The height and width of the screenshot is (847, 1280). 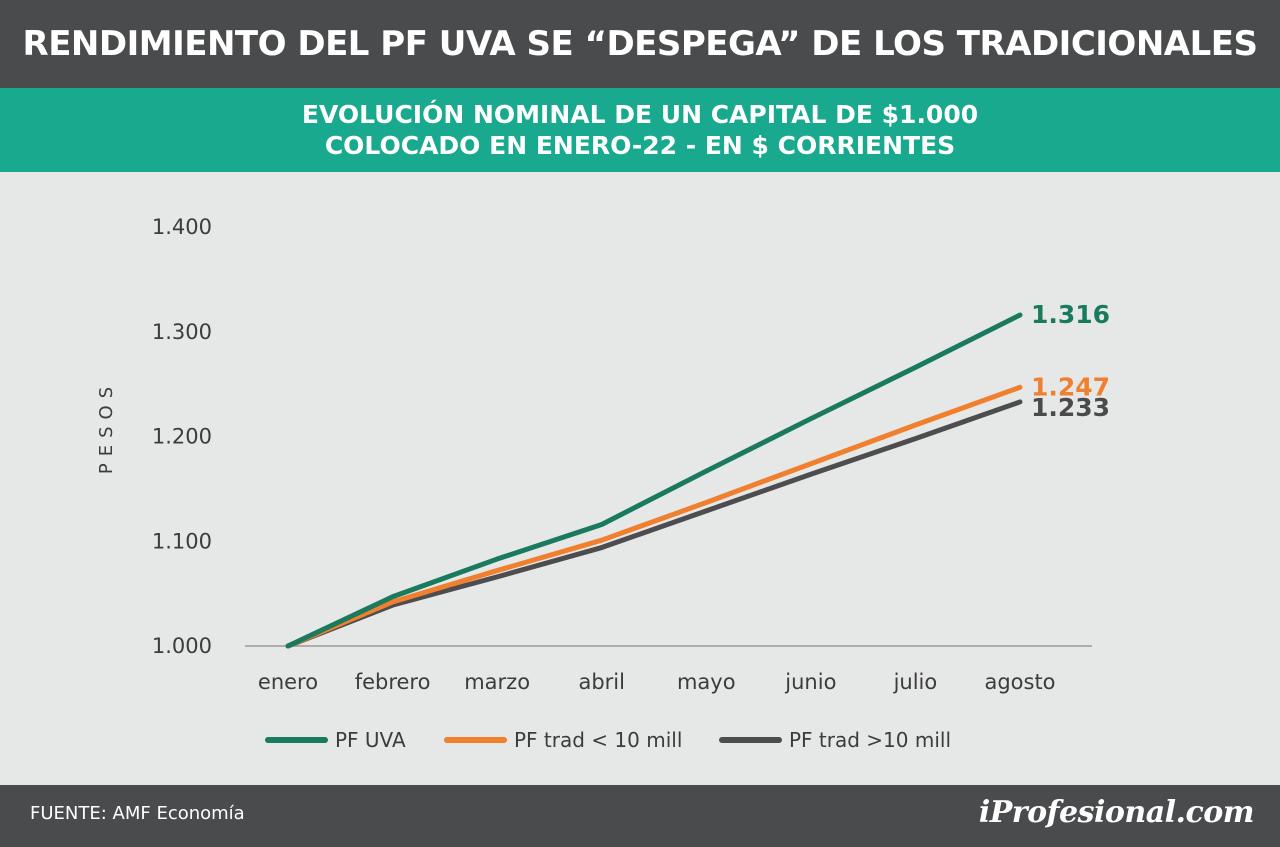 I want to click on x-tick-label: junio, so click(x=810, y=682).